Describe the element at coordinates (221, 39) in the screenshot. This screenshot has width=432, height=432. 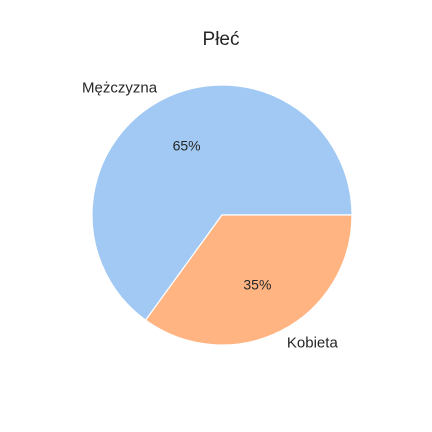
I see `chart-title: Płeć` at that location.